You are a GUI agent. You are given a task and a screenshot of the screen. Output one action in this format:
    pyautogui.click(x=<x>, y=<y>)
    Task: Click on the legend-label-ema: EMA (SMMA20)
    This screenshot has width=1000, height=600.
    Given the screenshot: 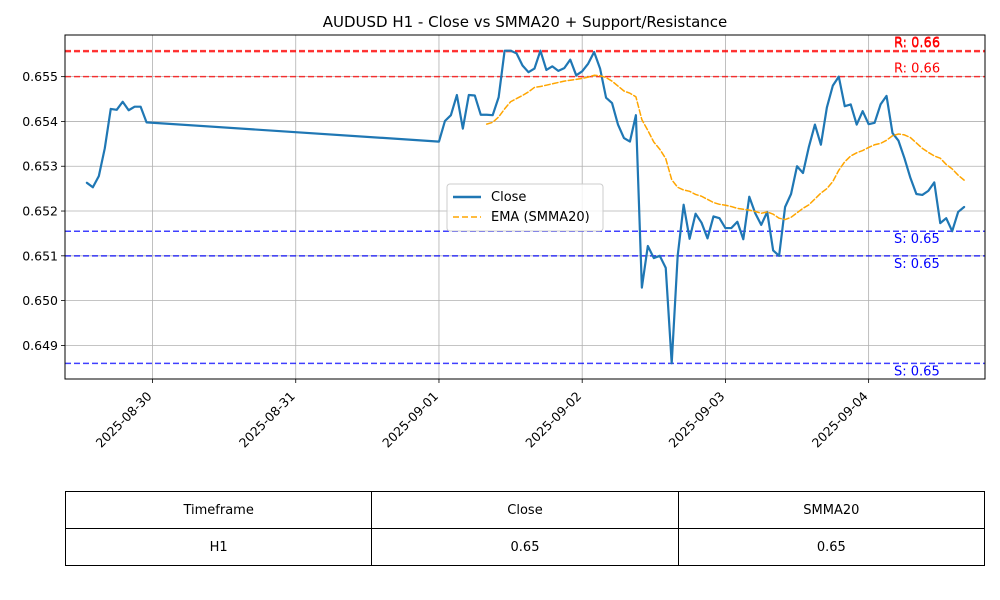 What is the action you would take?
    pyautogui.click(x=540, y=217)
    